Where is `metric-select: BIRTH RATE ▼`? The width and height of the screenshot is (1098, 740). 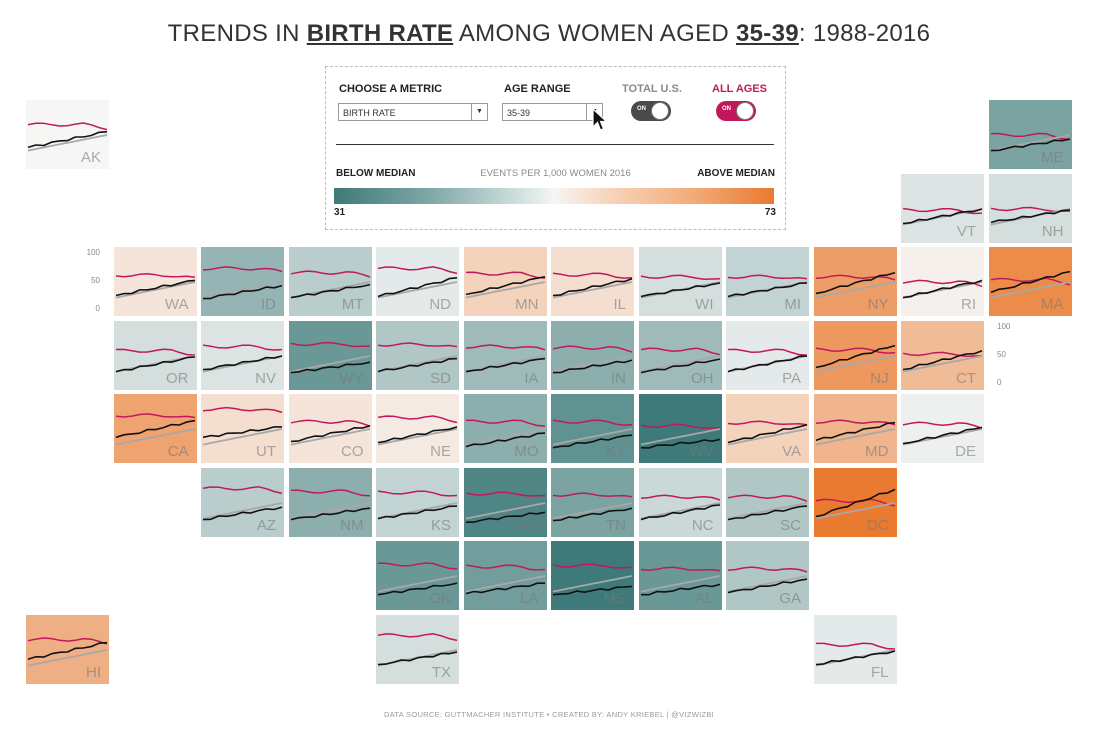 metric-select: BIRTH RATE ▼ is located at coordinates (413, 112).